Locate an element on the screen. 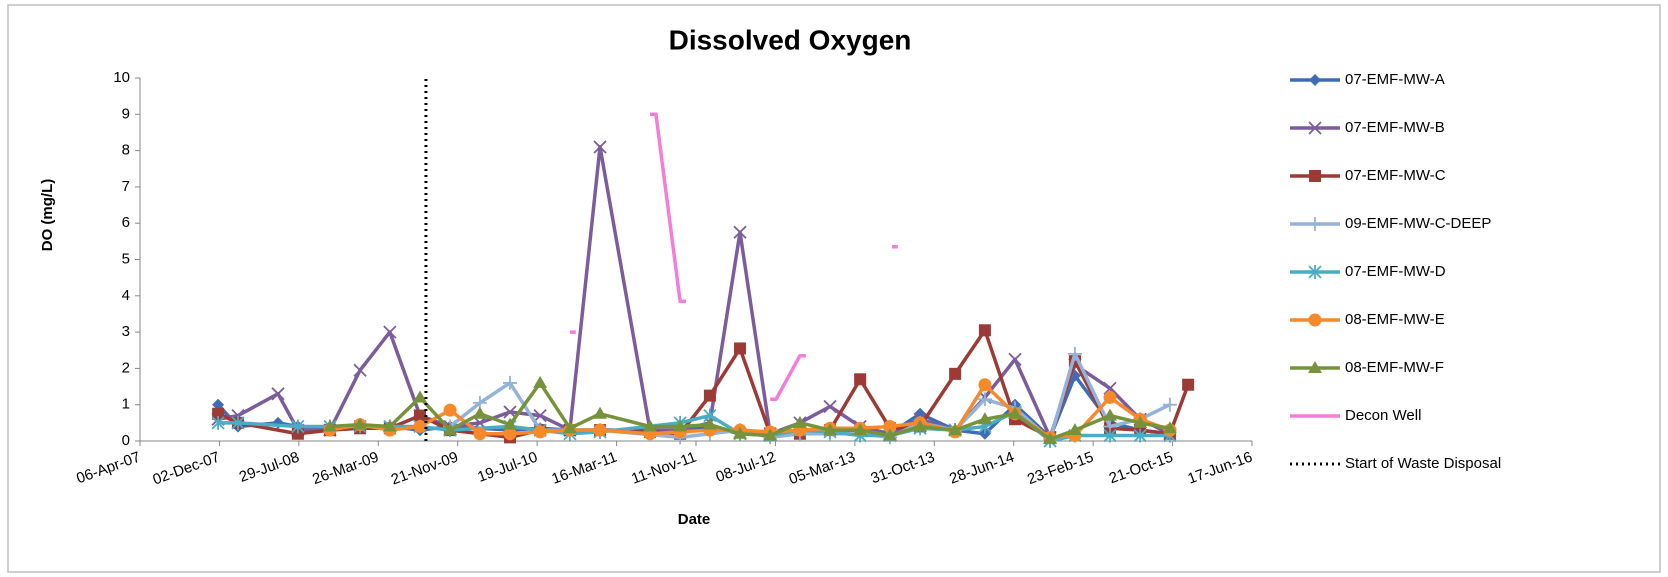  y-tick-label: 8 is located at coordinates (126, 150).